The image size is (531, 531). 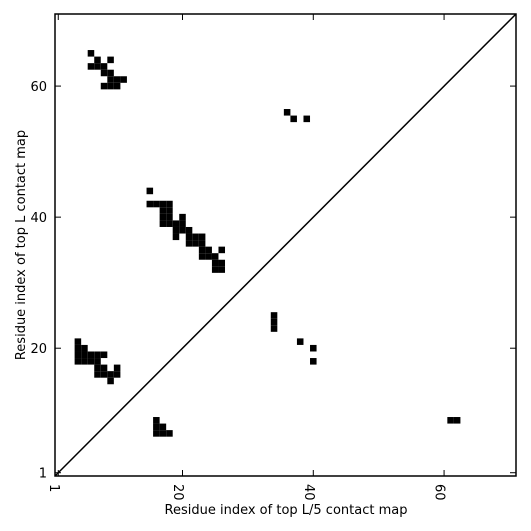 What do you see at coordinates (439, 492) in the screenshot?
I see `x-tick-label: 60` at bounding box center [439, 492].